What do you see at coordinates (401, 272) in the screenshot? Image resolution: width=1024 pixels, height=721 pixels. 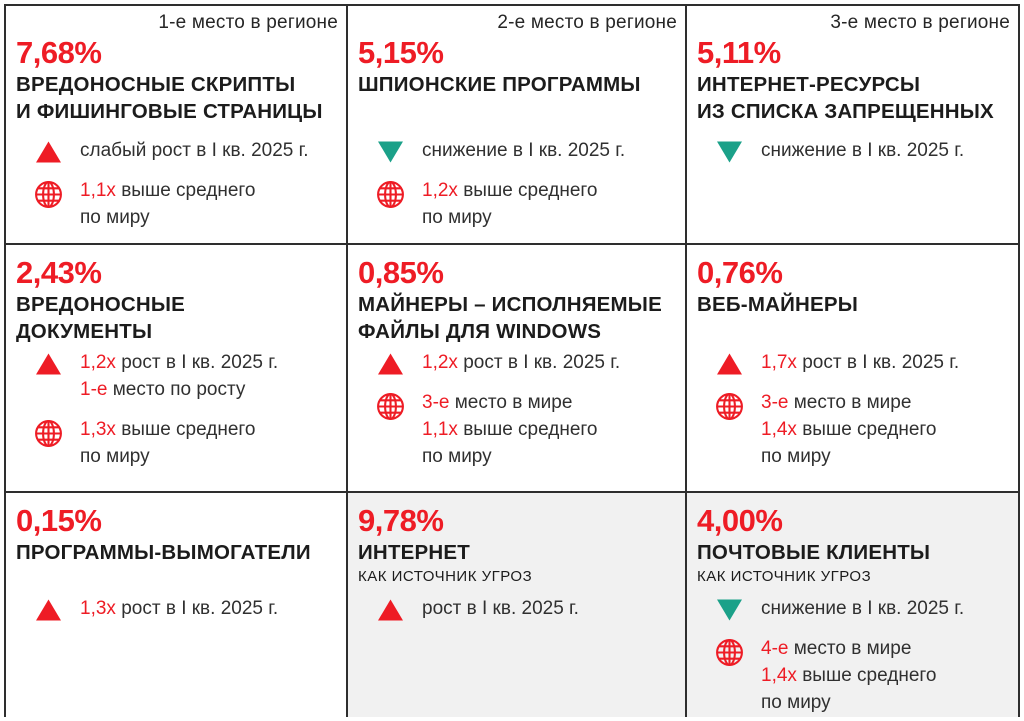 I see `percent-value: 0,85%` at bounding box center [401, 272].